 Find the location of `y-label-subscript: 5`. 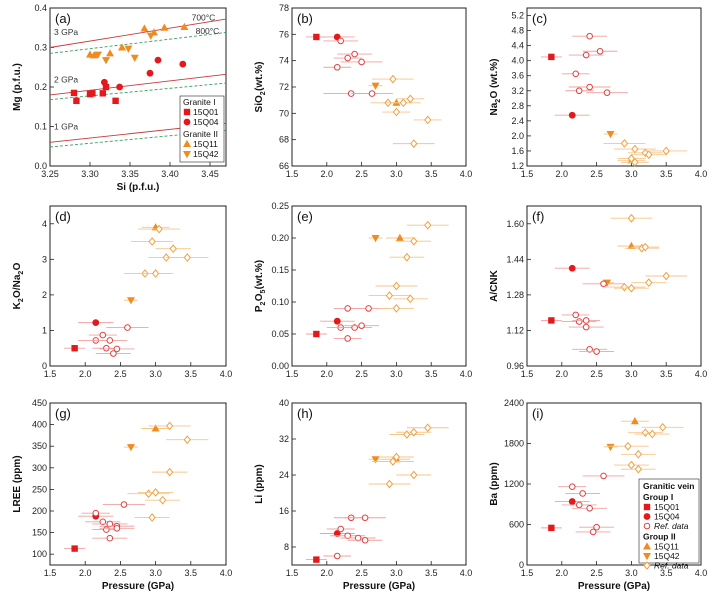

y-label-subscript: 5 is located at coordinates (263, 292).